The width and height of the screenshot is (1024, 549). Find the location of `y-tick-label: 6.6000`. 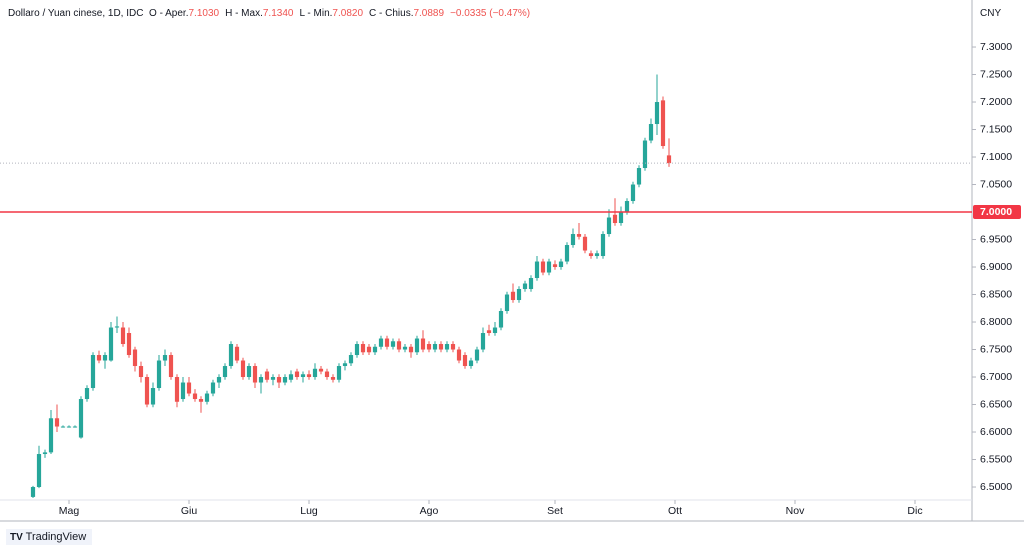

y-tick-label: 6.6000 is located at coordinates (996, 432).